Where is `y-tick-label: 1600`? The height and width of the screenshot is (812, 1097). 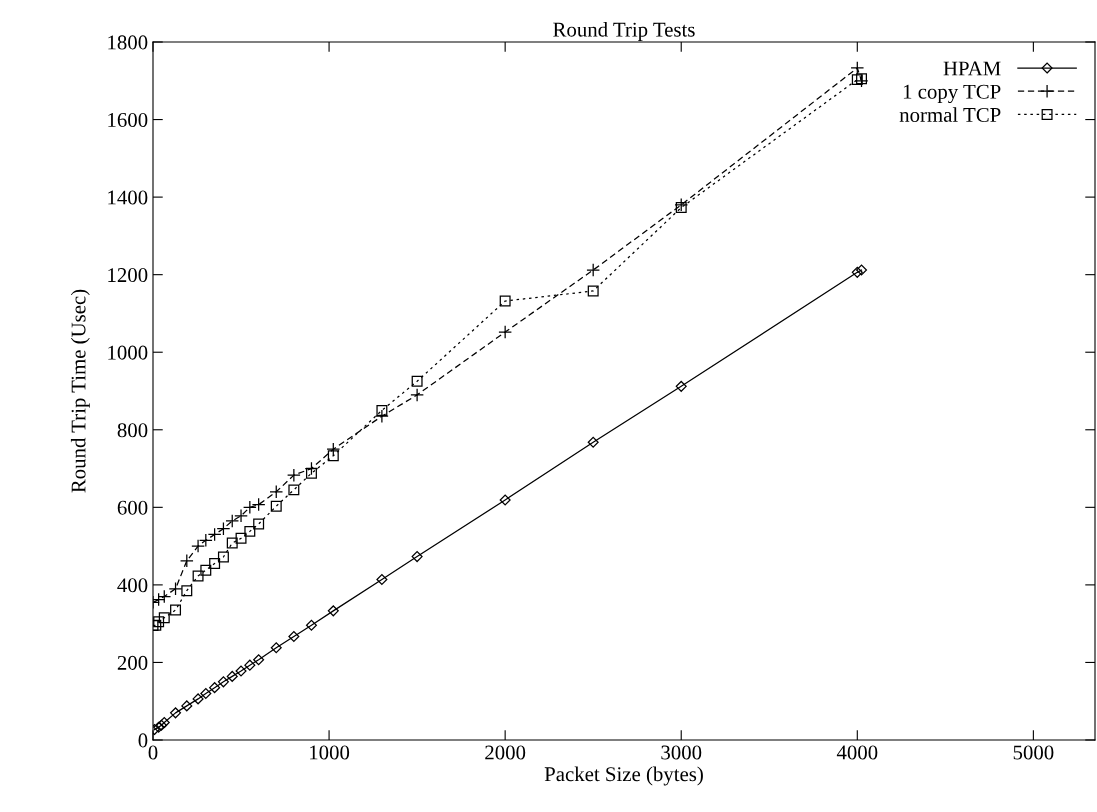 y-tick-label: 1600 is located at coordinates (128, 119).